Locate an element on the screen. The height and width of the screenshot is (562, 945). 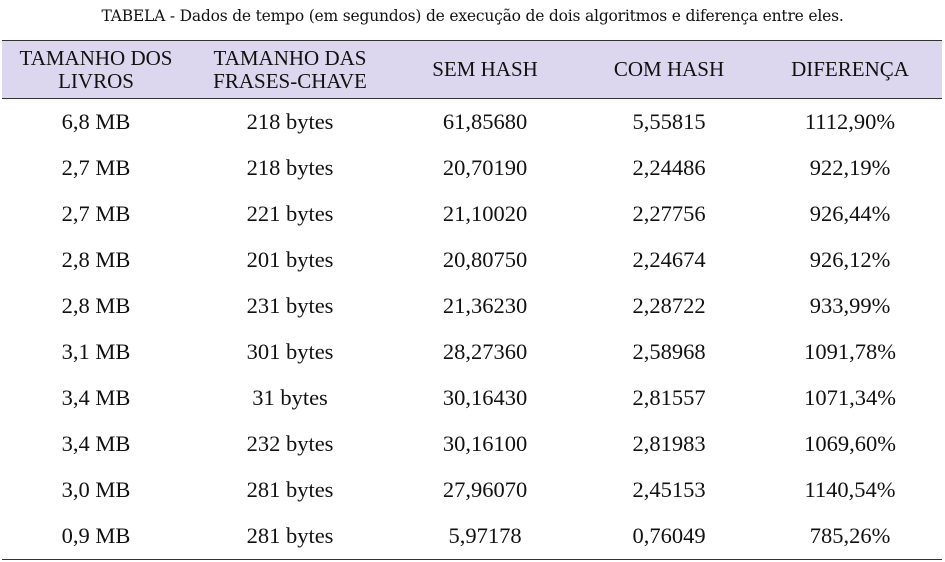
table-row: 0,9 MB 281 bytes 5,97178 0,76049 785,26% is located at coordinates (472, 536).